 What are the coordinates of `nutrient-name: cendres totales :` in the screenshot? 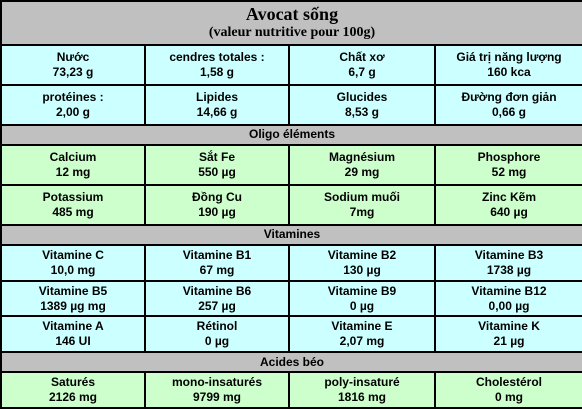 It's located at (217, 56).